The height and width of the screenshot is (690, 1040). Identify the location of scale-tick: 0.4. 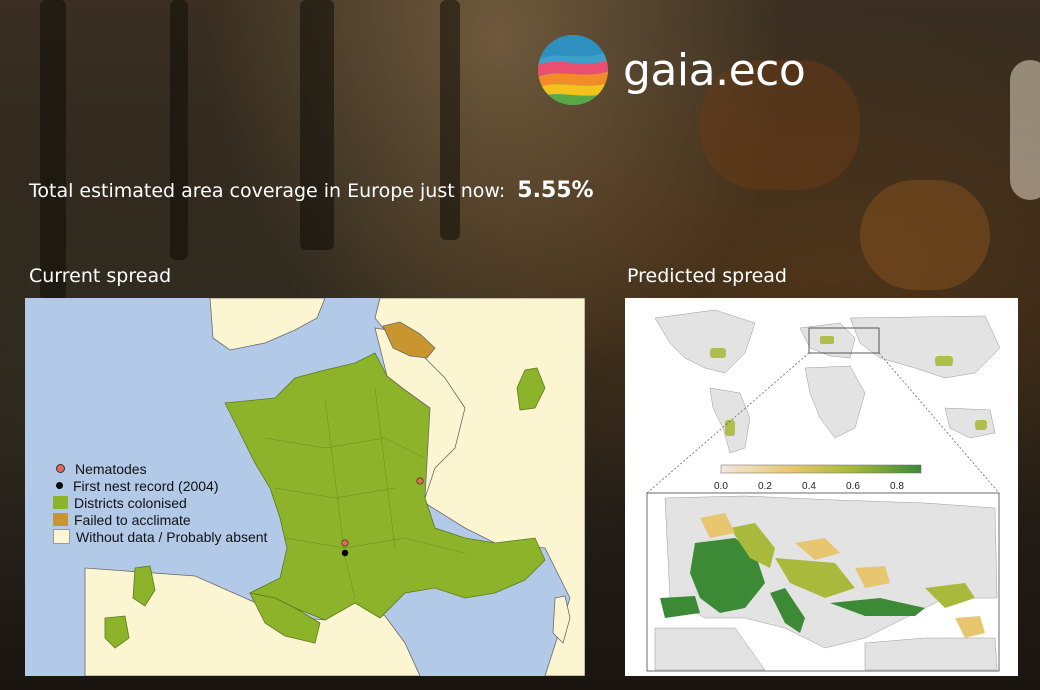
(809, 486).